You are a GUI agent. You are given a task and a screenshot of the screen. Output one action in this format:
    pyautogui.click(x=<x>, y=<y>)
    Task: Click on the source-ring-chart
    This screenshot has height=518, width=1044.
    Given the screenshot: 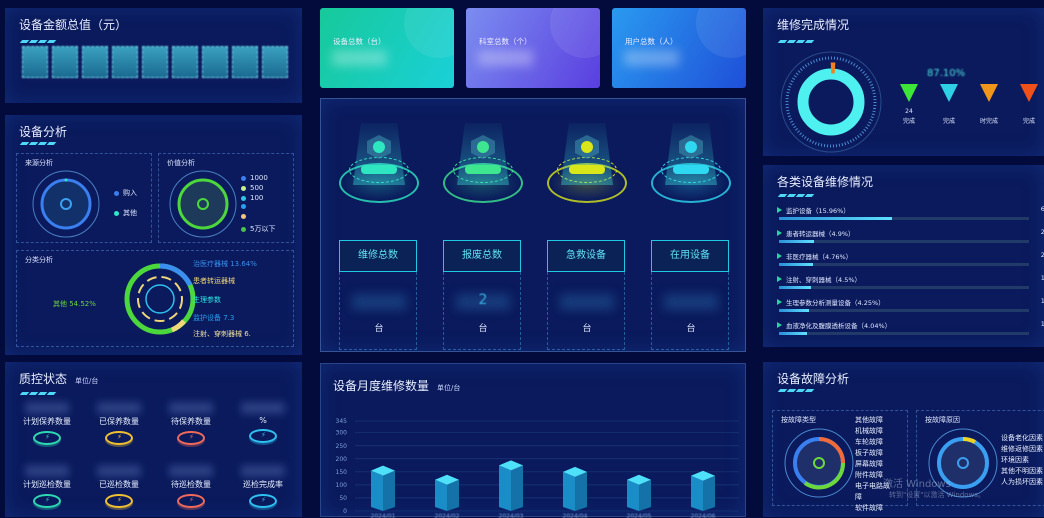 What is the action you would take?
    pyautogui.click(x=66, y=204)
    